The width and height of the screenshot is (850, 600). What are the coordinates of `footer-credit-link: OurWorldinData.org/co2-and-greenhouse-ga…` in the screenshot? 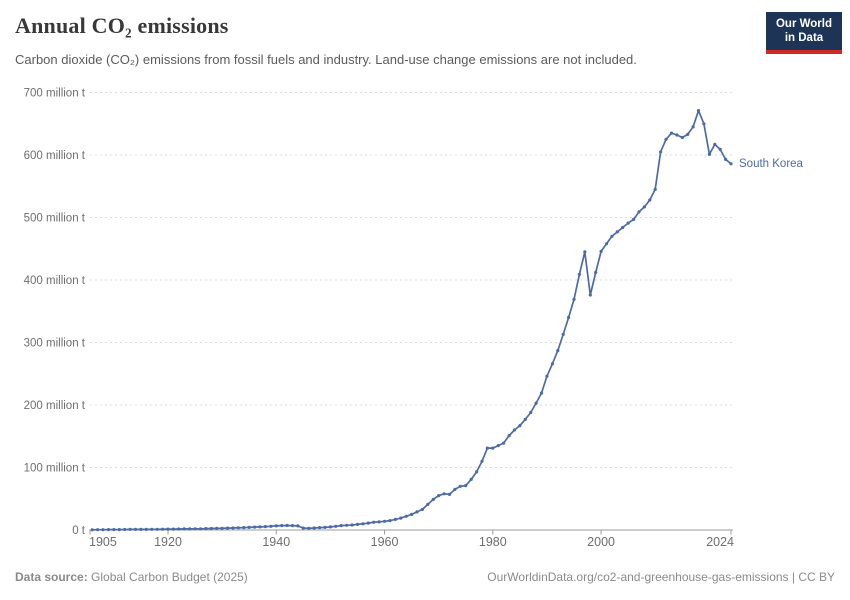 It's located at (661, 577).